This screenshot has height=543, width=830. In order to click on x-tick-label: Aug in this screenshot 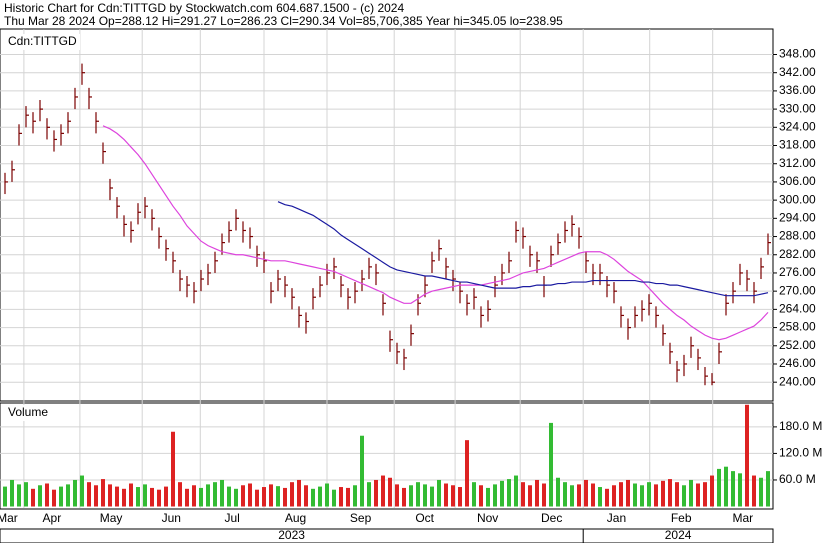, I will do `click(295, 518)`.